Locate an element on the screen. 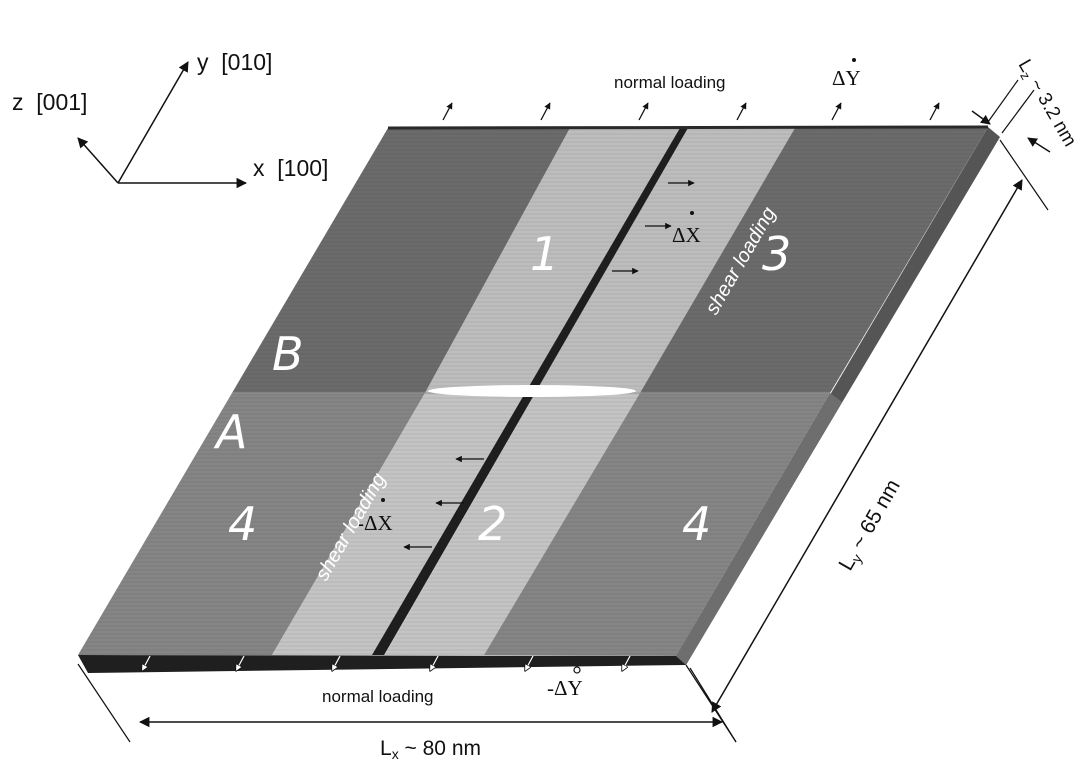 Image resolution: width=1081 pixels, height=763 pixels. slab-front-face is located at coordinates (382, 664).